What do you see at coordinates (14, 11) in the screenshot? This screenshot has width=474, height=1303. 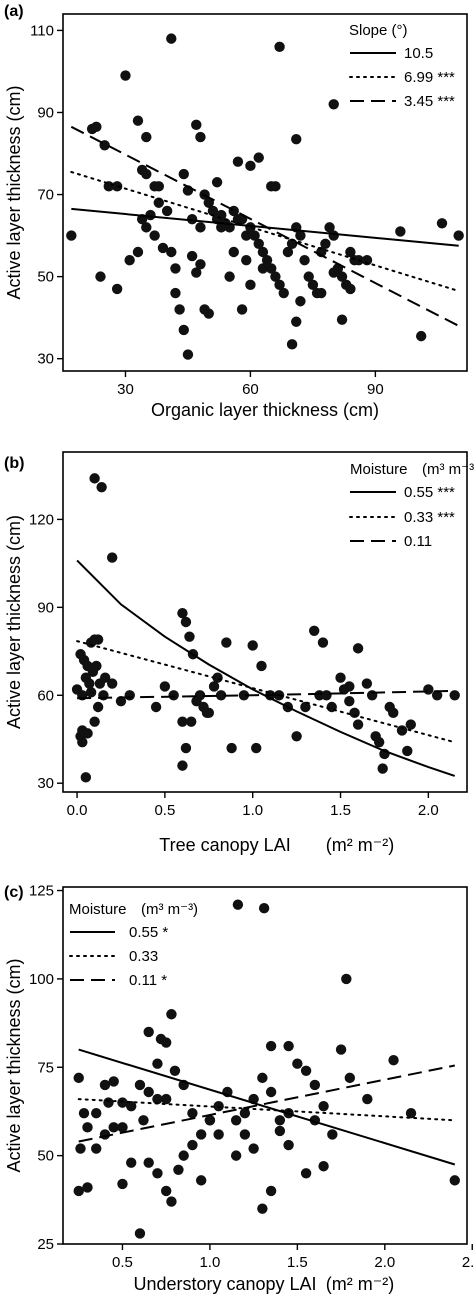 I see `panel-label: (a)` at bounding box center [14, 11].